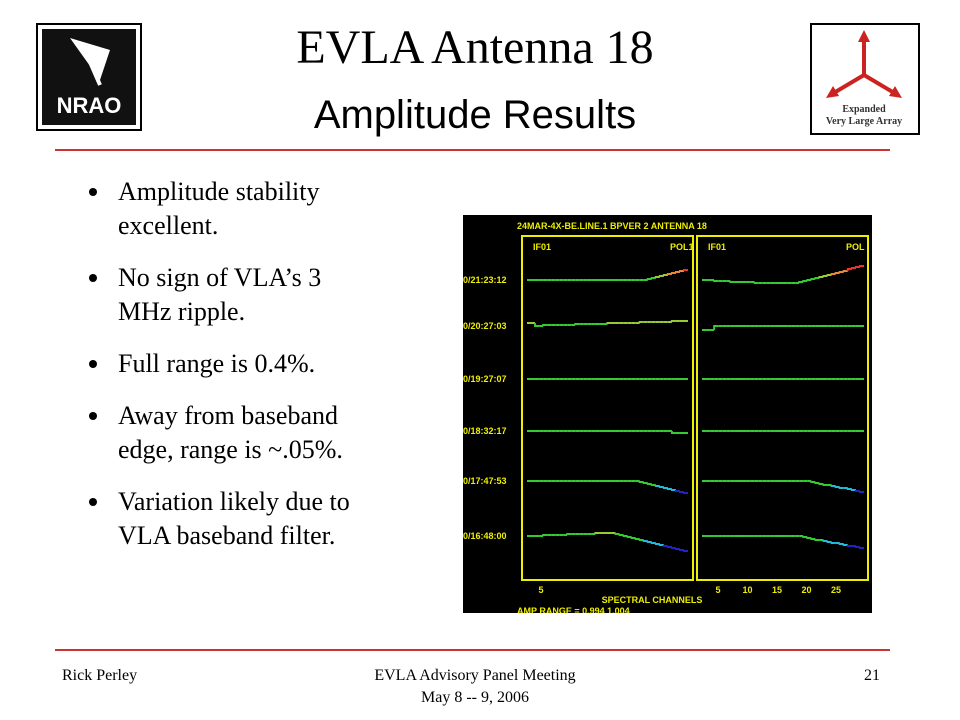 Image resolution: width=960 pixels, height=720 pixels. Describe the element at coordinates (485, 326) in the screenshot. I see `time-label: 0/20:27:03` at that location.